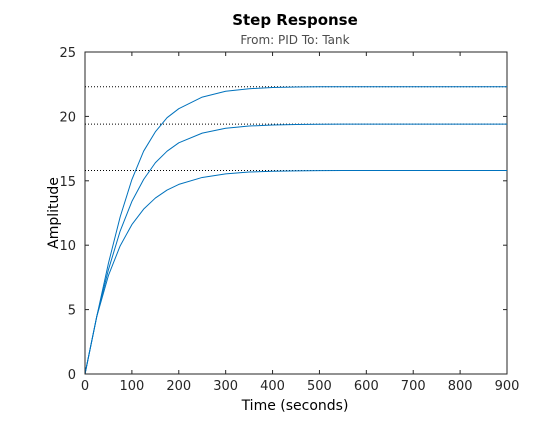  Describe the element at coordinates (272, 386) in the screenshot. I see `x-tick-label: 400` at that location.